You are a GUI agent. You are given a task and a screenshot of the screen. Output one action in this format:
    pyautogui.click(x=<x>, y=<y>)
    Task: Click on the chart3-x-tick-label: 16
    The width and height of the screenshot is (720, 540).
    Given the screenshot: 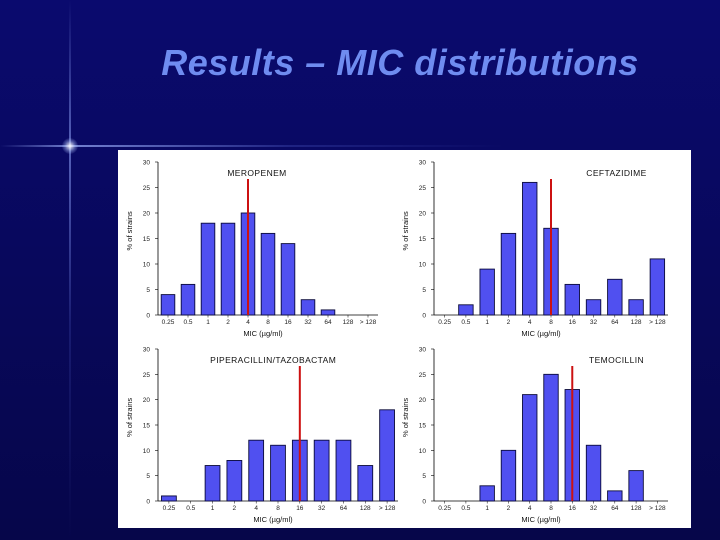 What is the action you would take?
    pyautogui.click(x=300, y=508)
    